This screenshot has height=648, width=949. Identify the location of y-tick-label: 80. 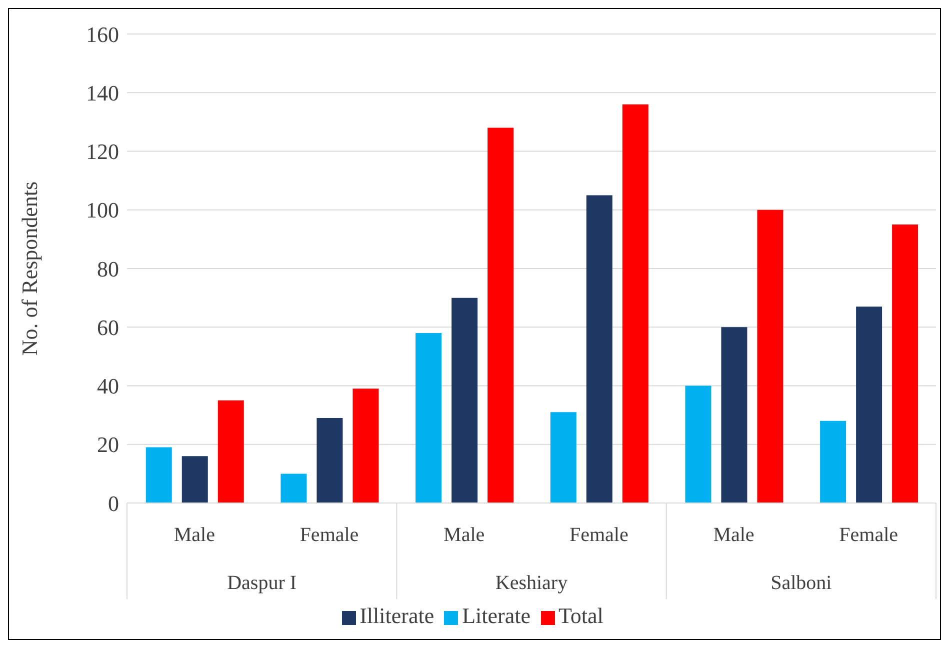
(108, 269).